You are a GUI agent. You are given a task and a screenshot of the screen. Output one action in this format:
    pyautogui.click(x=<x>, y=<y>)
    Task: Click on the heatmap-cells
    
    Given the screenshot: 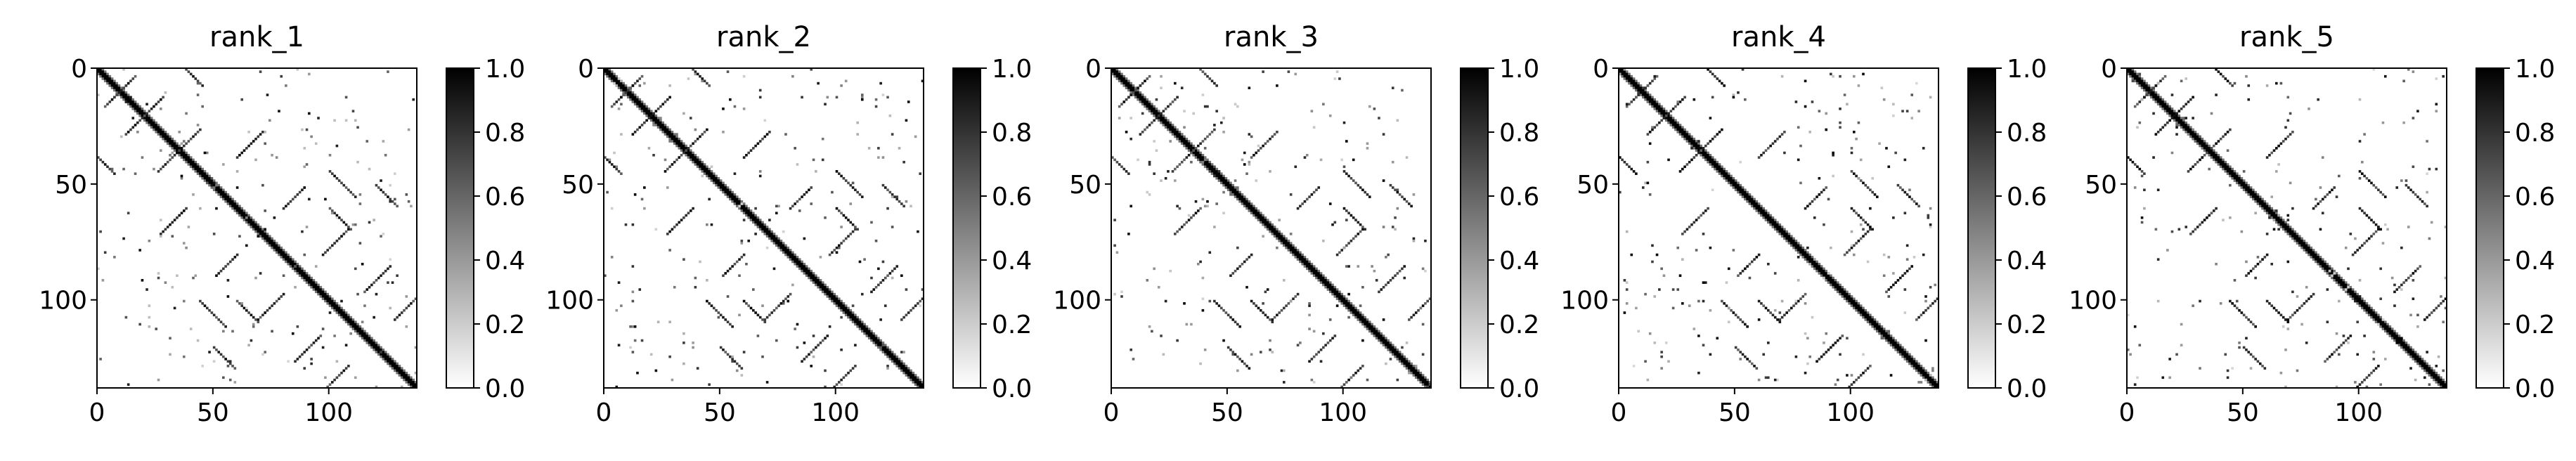 What is the action you would take?
    pyautogui.click(x=258, y=228)
    